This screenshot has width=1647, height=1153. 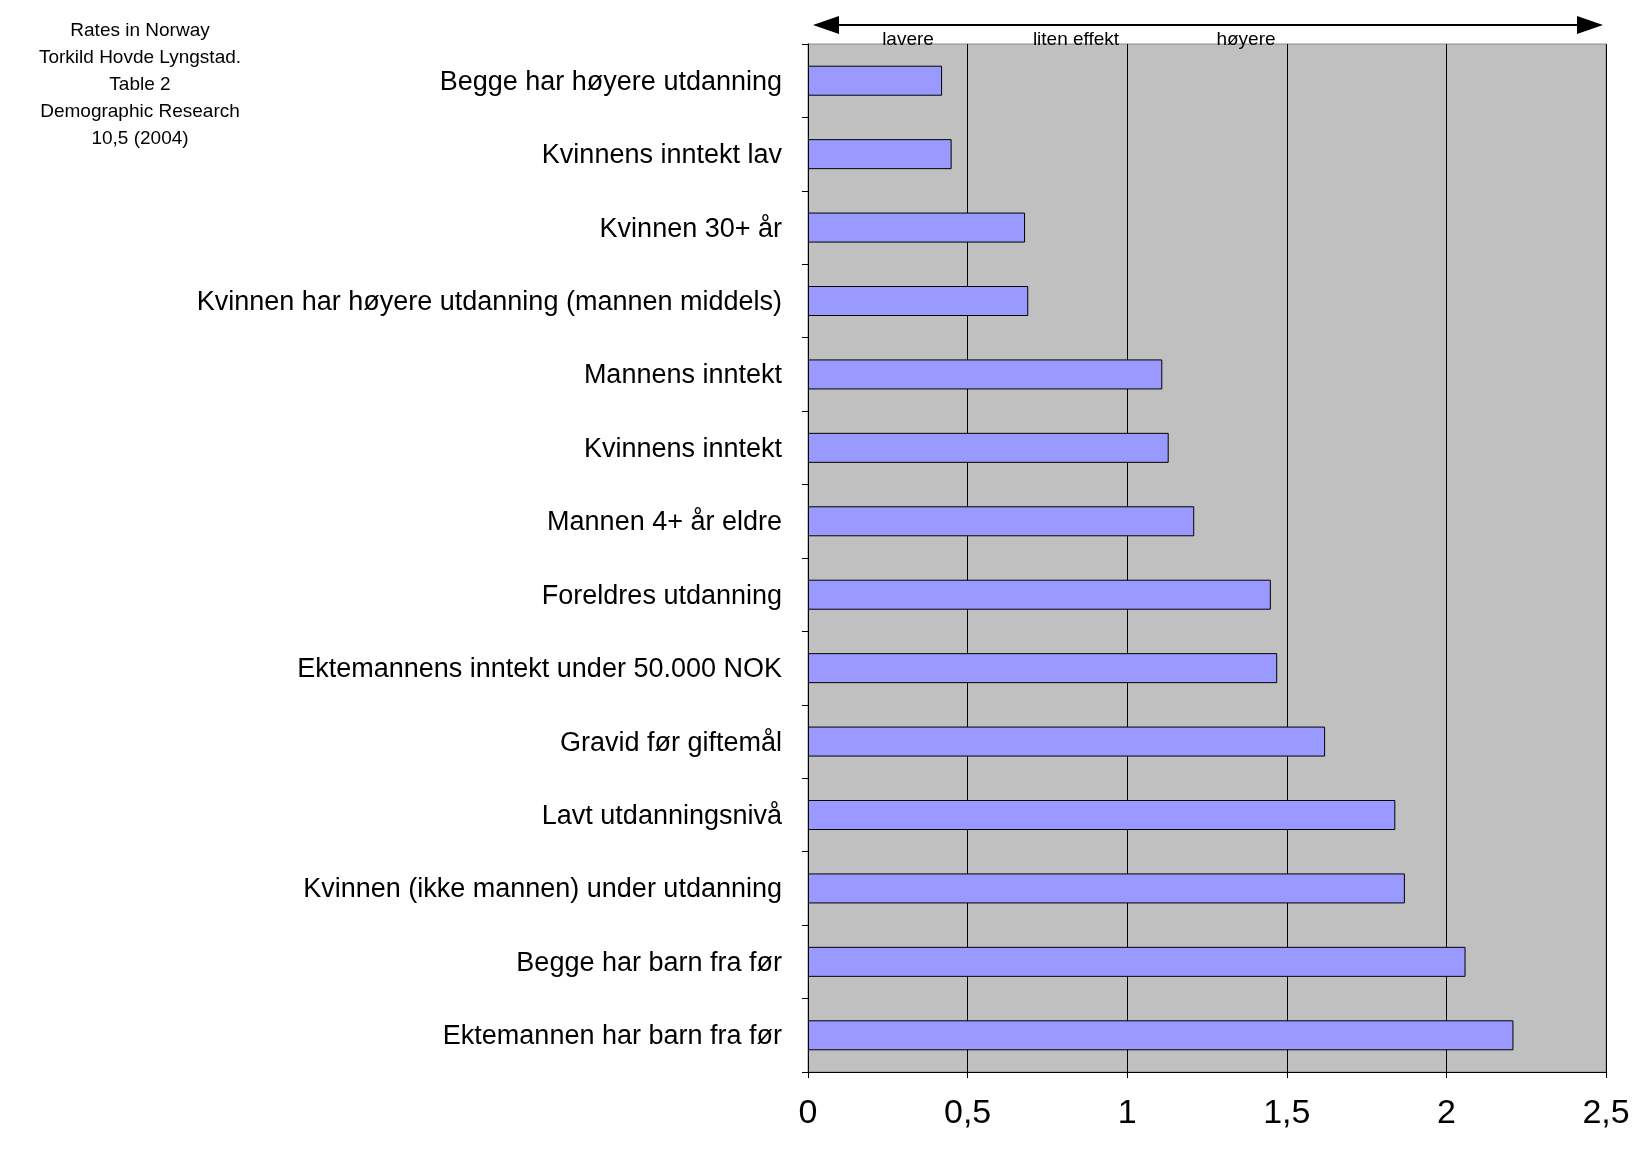 I want to click on y-tick-label: Kvinnens inntekt lav, so click(x=662, y=154).